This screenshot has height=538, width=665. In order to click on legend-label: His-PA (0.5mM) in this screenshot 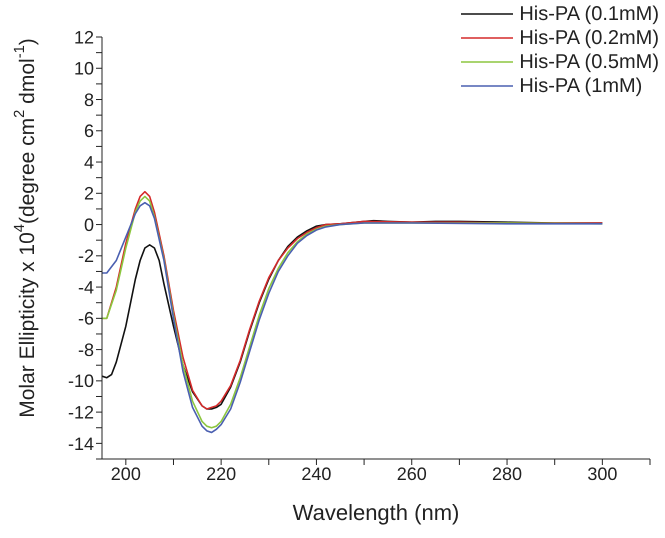, I will do `click(589, 62)`.